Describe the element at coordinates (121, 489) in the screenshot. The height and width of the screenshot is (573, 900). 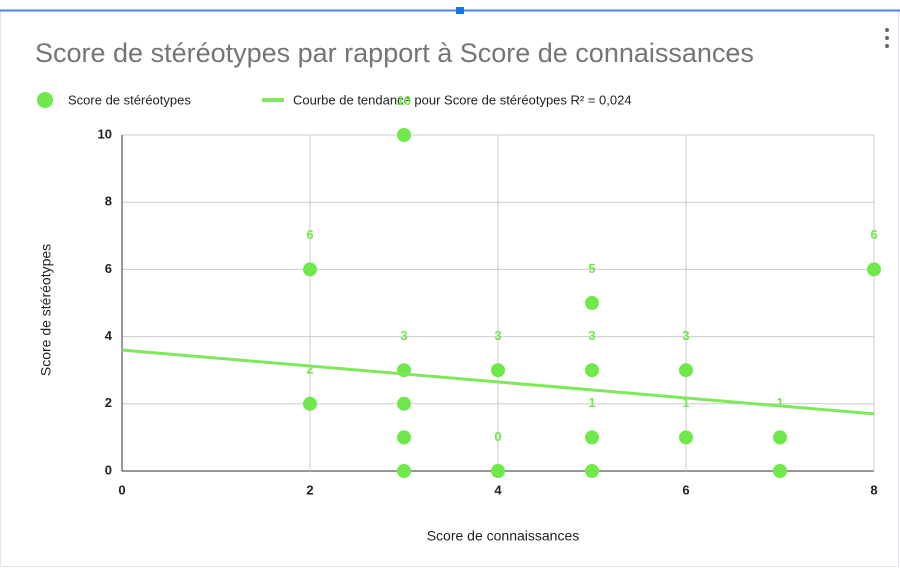
I see `x-tick-label: 0` at that location.